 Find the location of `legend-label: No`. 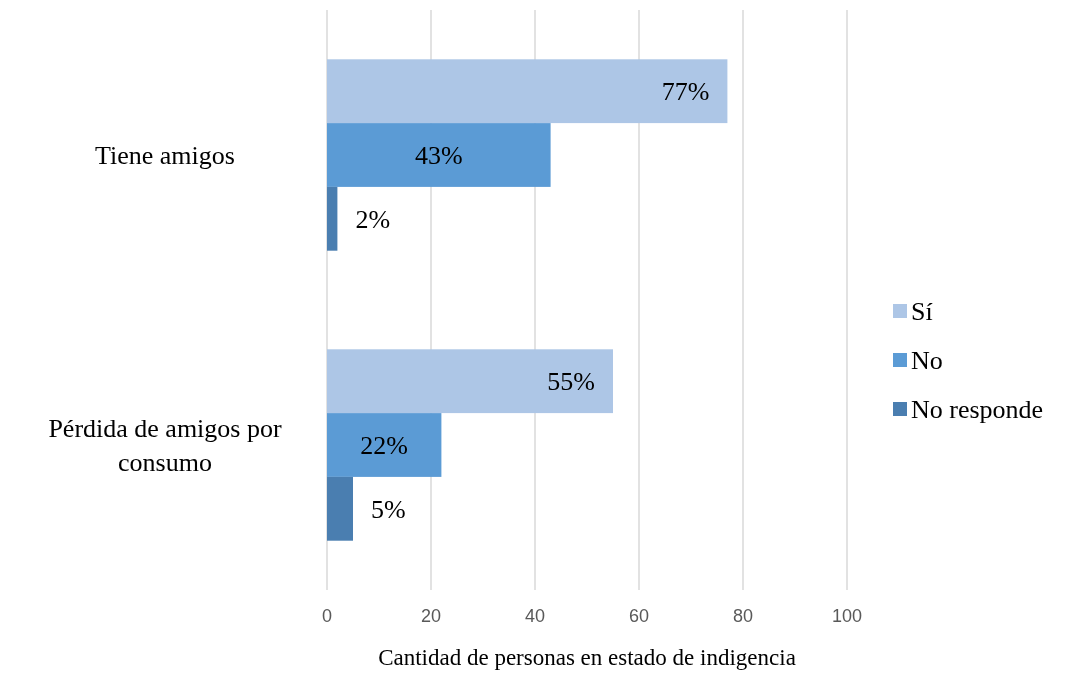

legend-label: No is located at coordinates (927, 361).